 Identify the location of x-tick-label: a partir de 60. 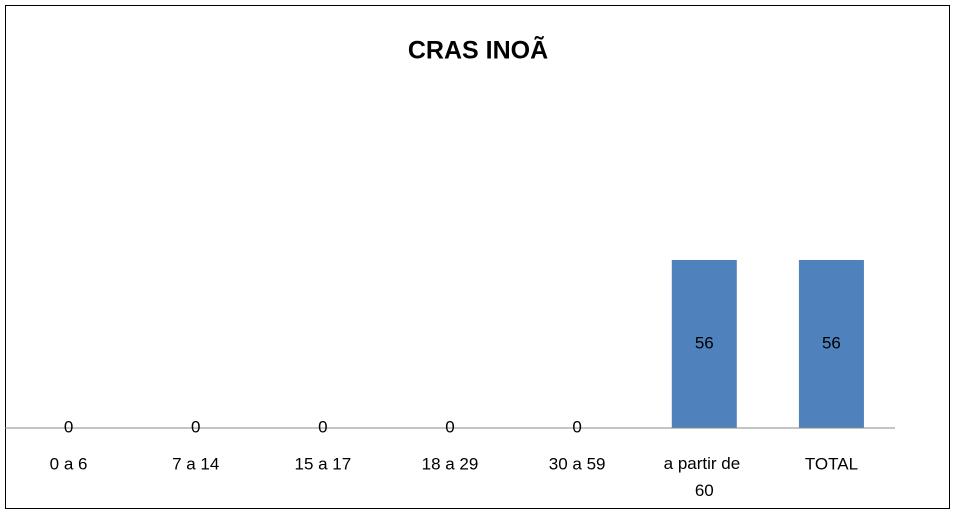
(704, 477).